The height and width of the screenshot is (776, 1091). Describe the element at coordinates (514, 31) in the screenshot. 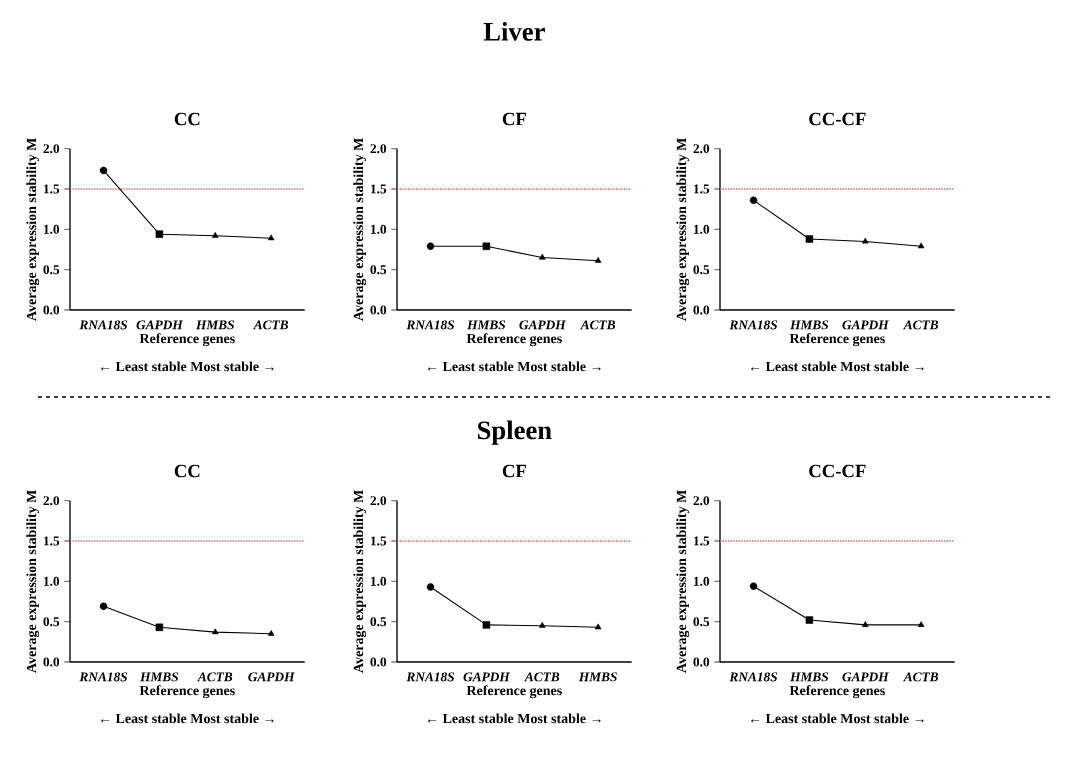

I see `chart-subtitle: Liver` at that location.